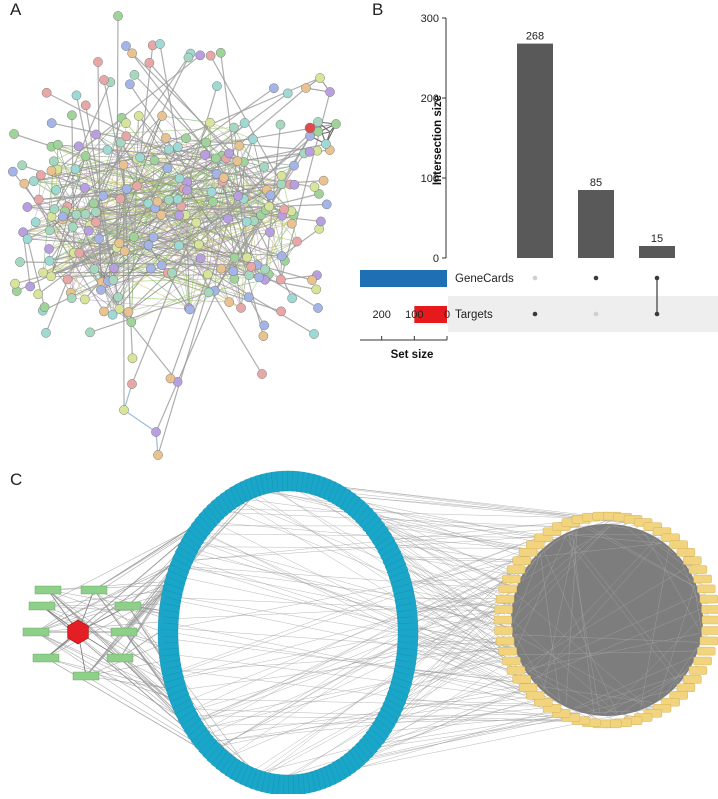  I want to click on y-tick-label: 300, so click(430, 19).